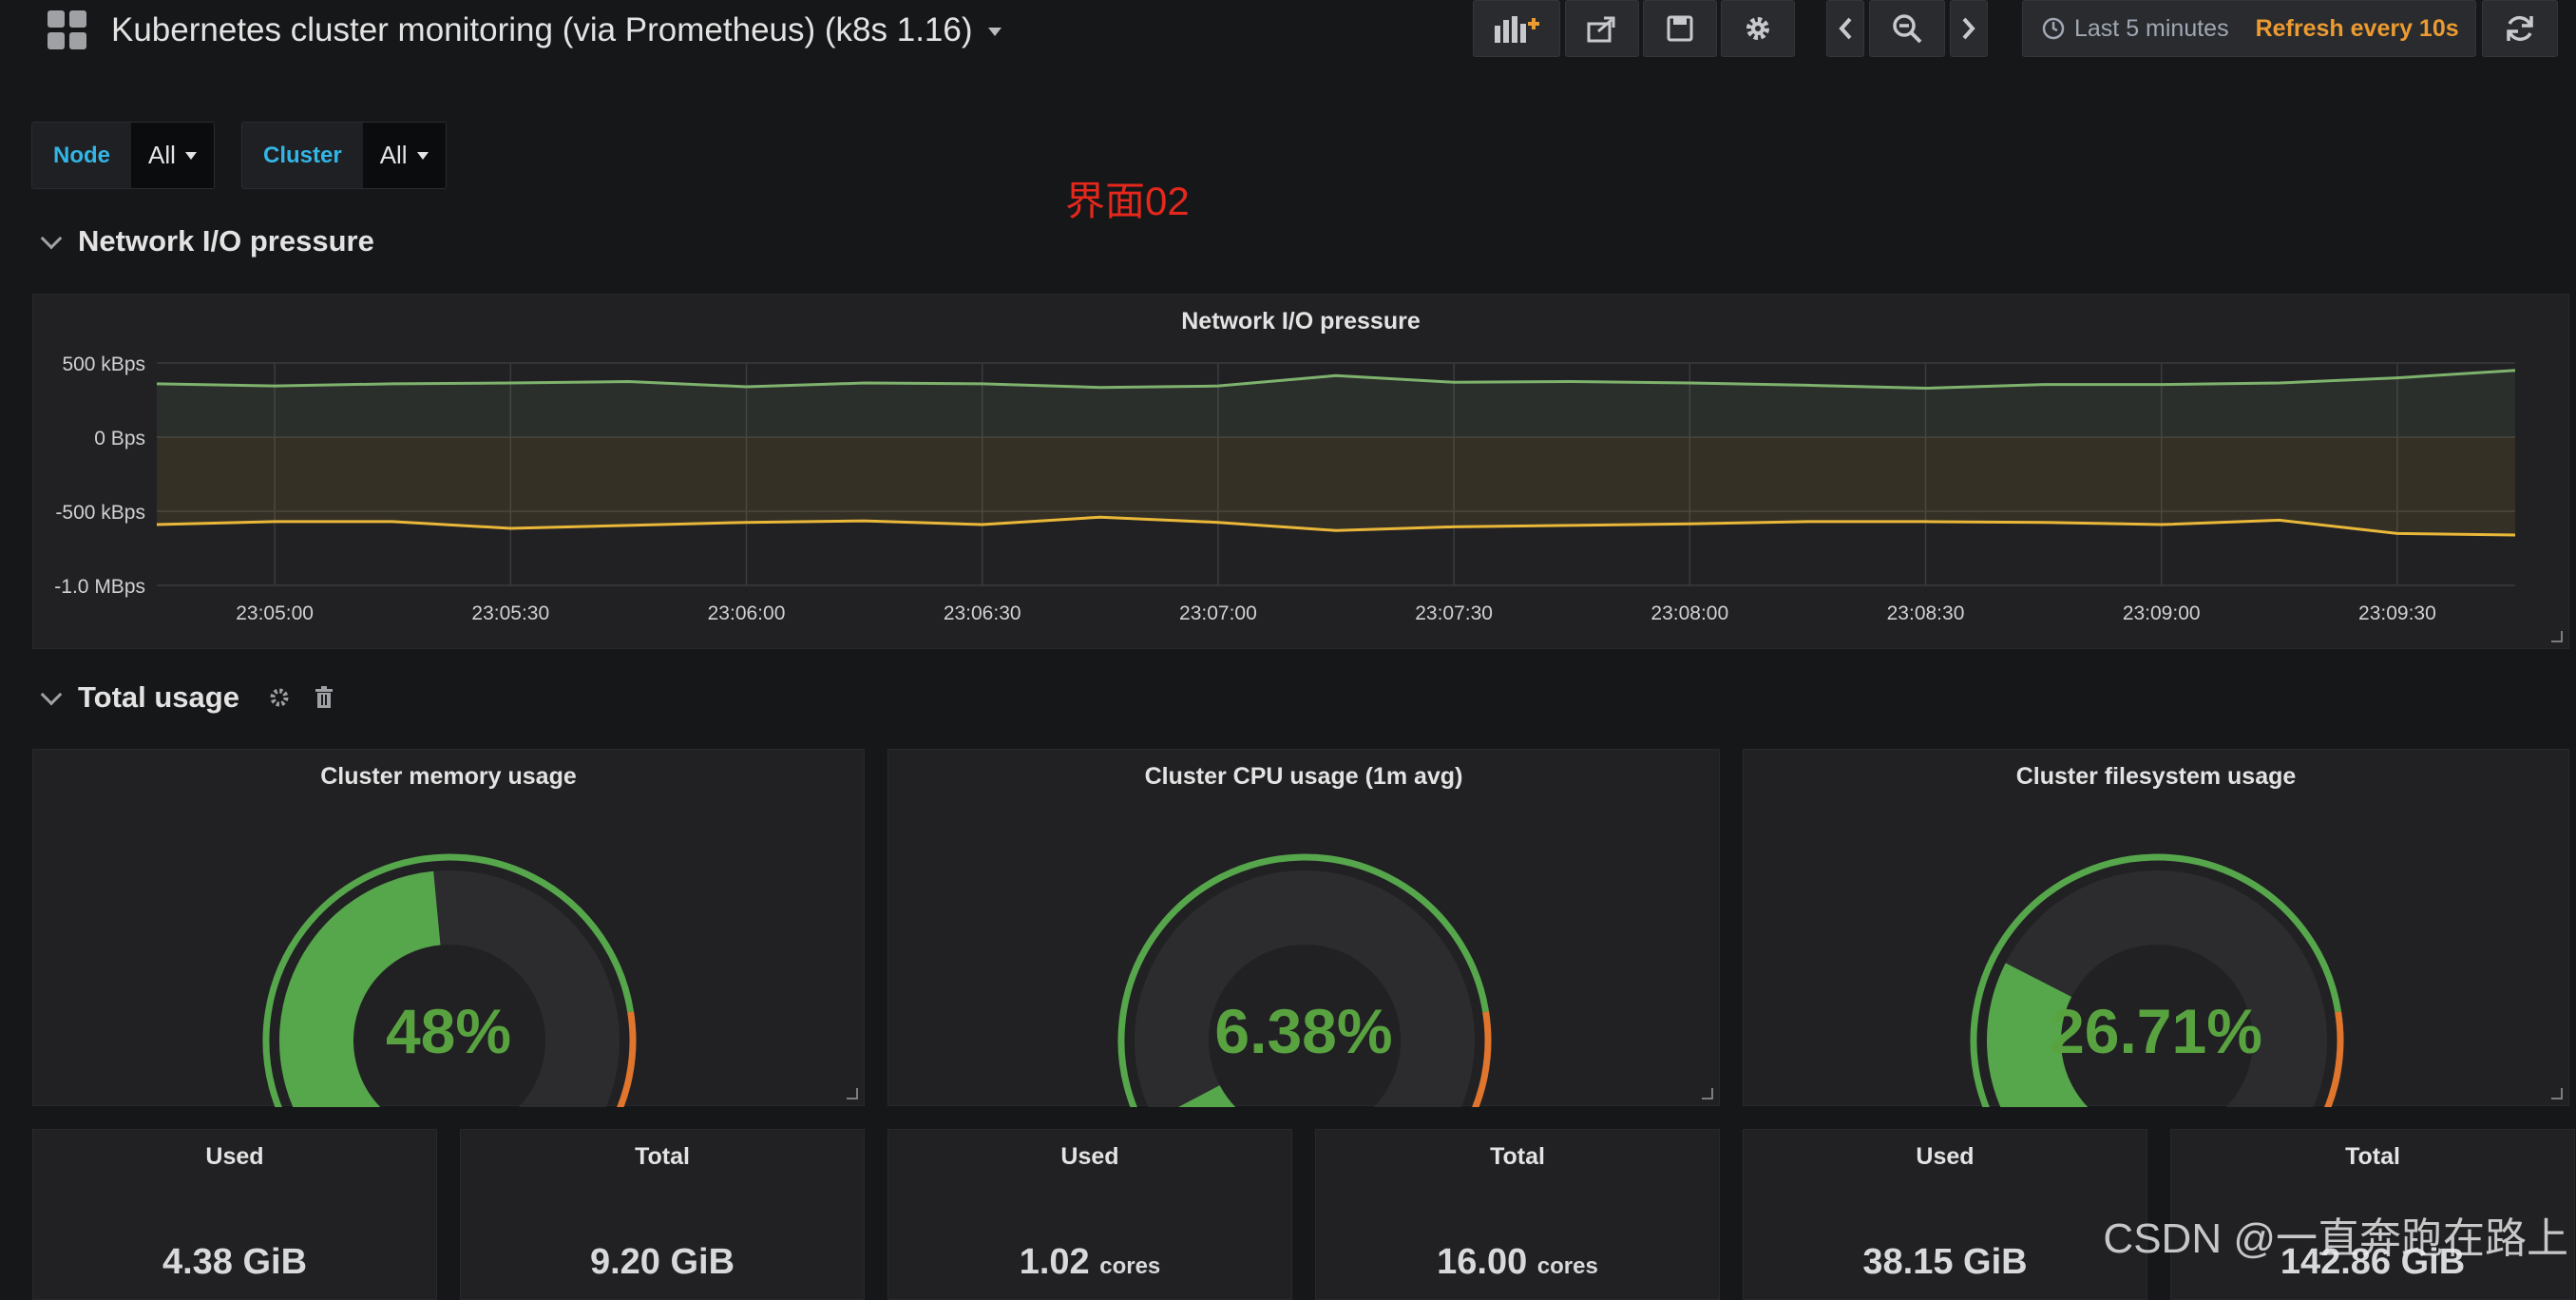 The height and width of the screenshot is (1300, 2576). I want to click on x-tick-label: 23:09:00, so click(2162, 613).